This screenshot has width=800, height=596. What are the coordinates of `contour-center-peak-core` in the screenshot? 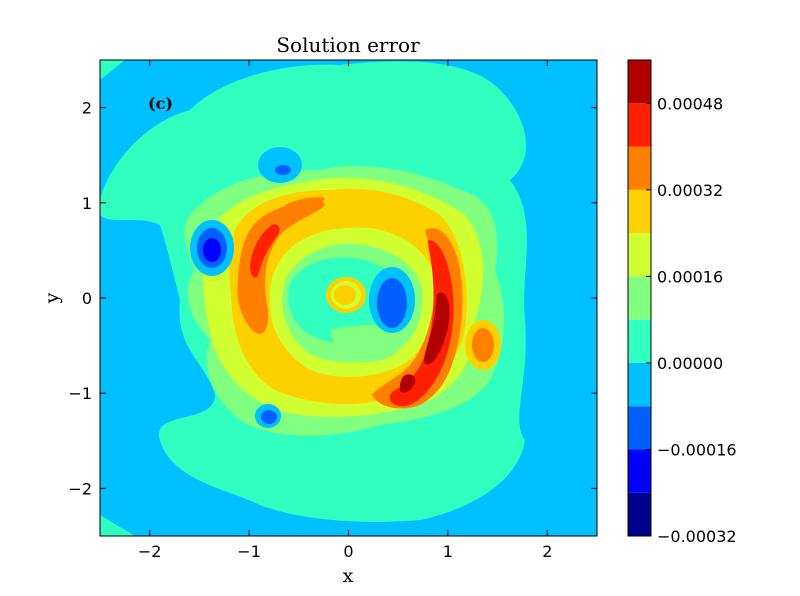 It's located at (345, 295).